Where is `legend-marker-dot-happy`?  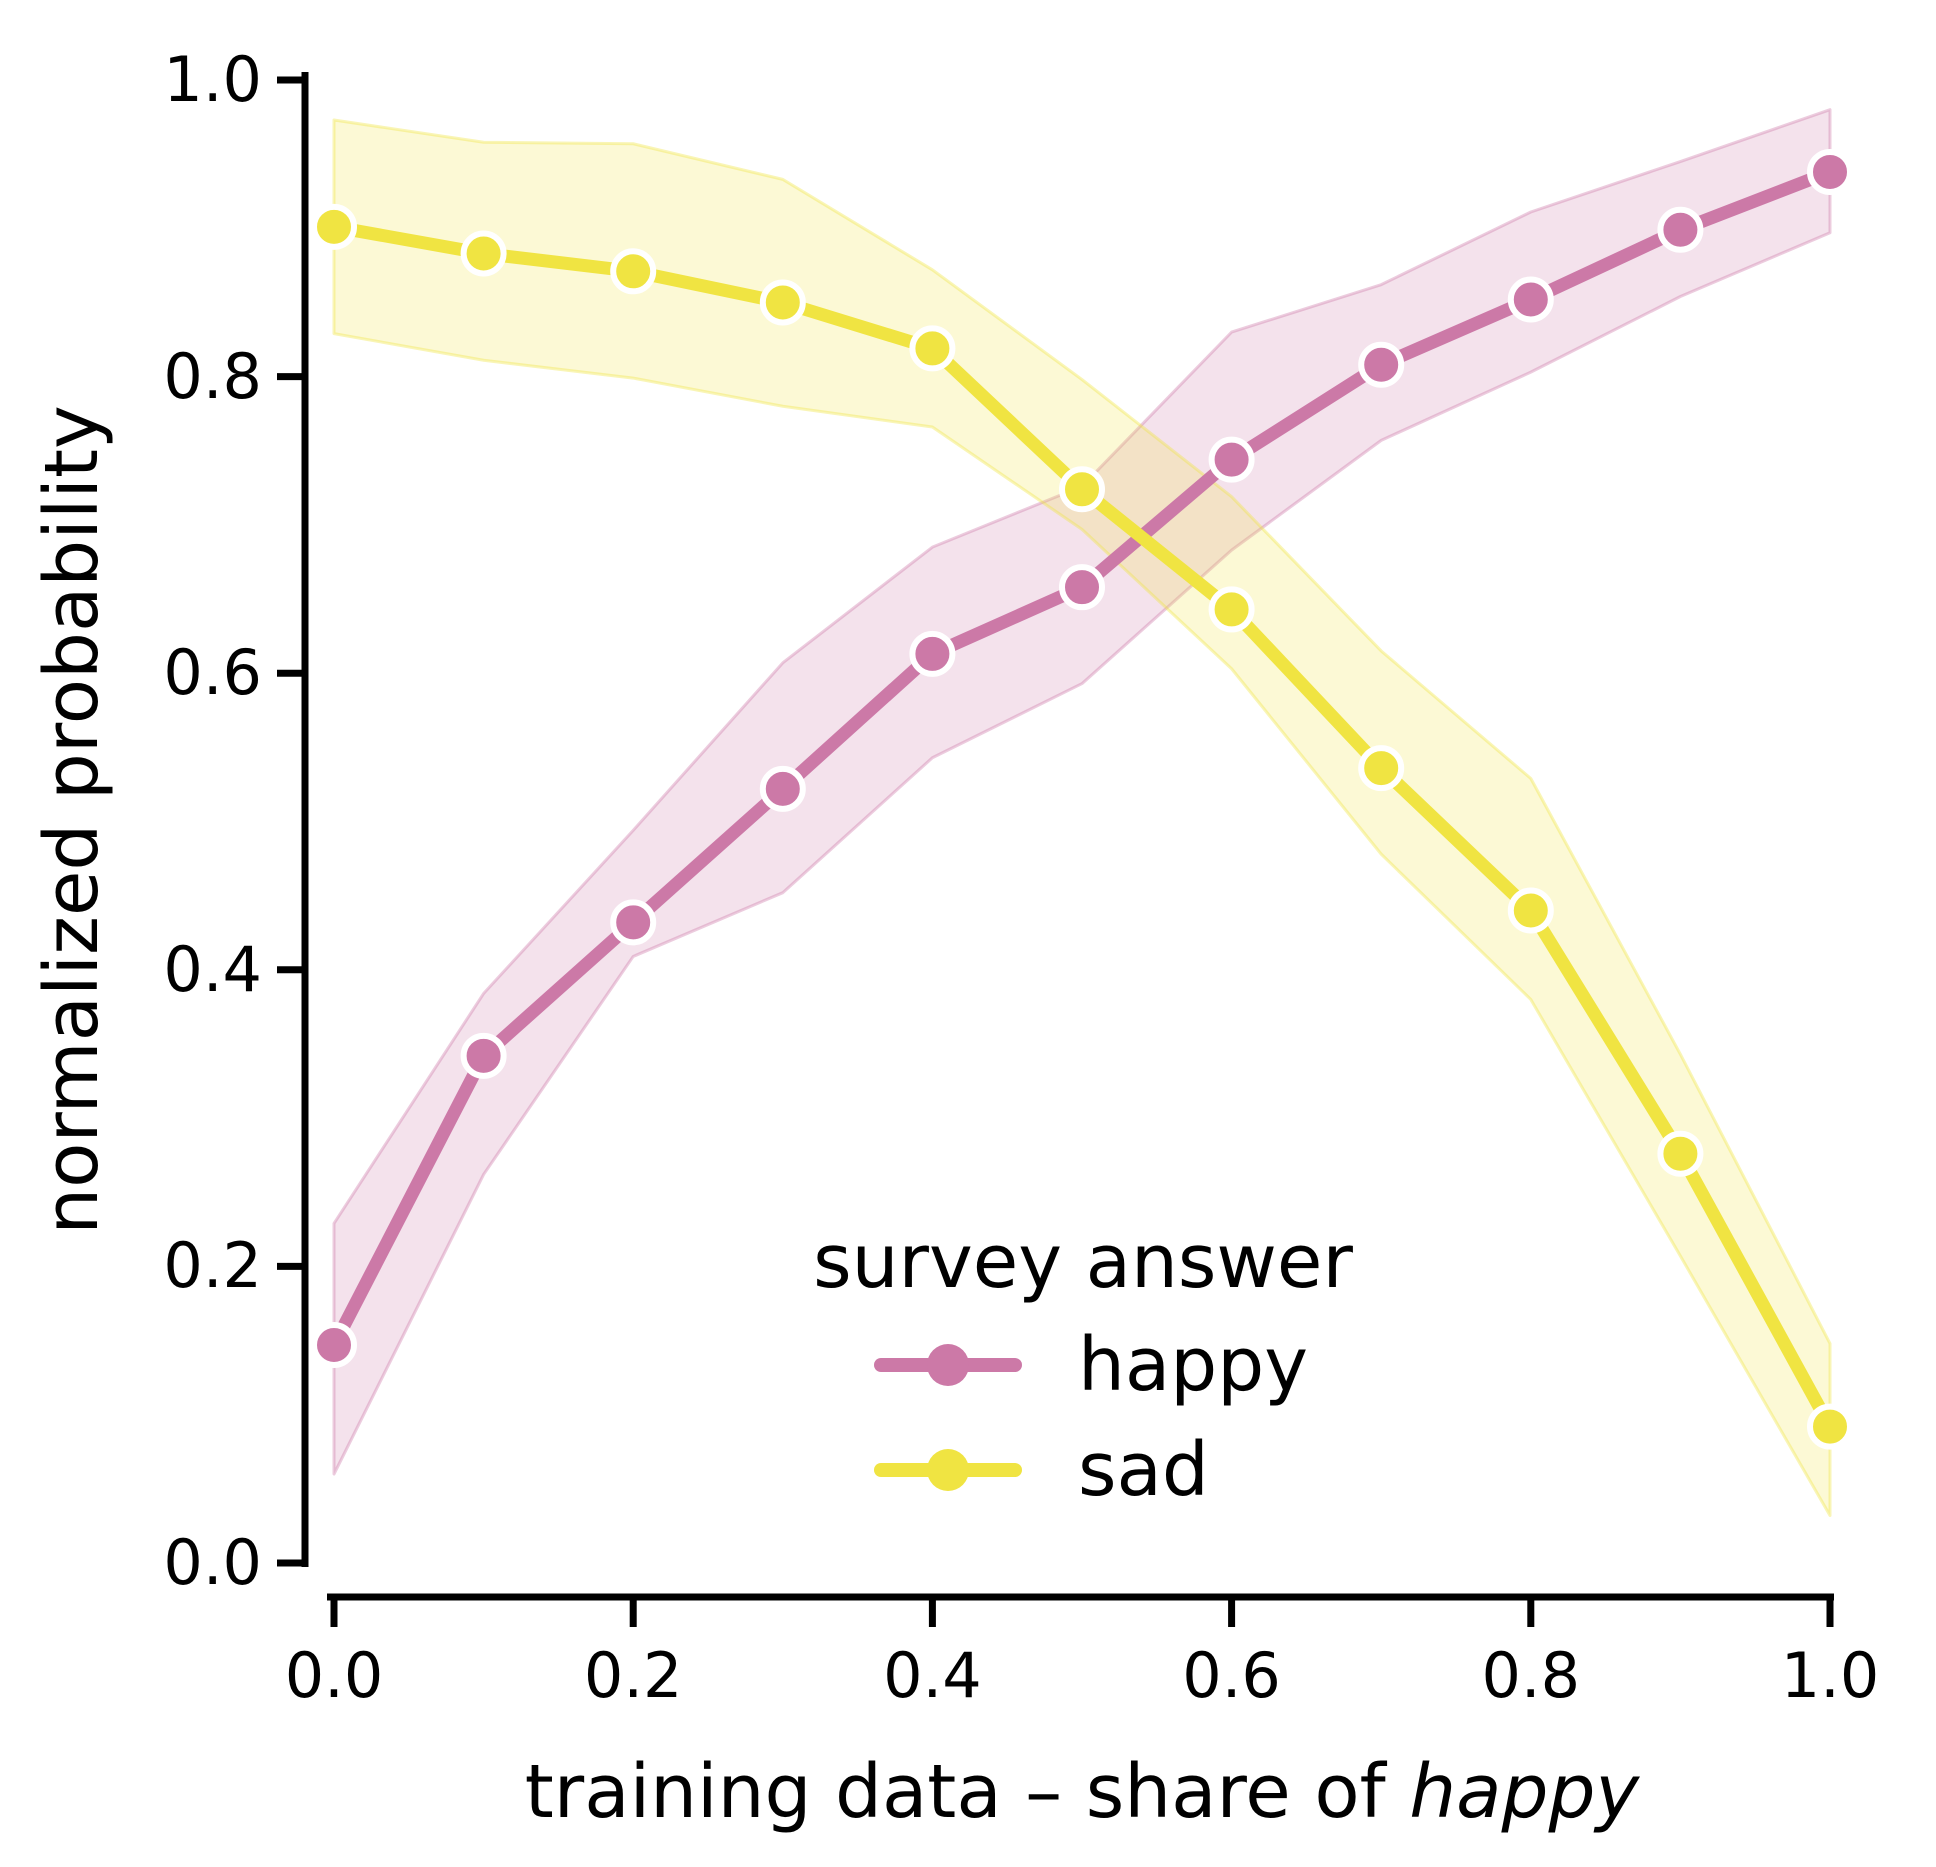 legend-marker-dot-happy is located at coordinates (948, 1365).